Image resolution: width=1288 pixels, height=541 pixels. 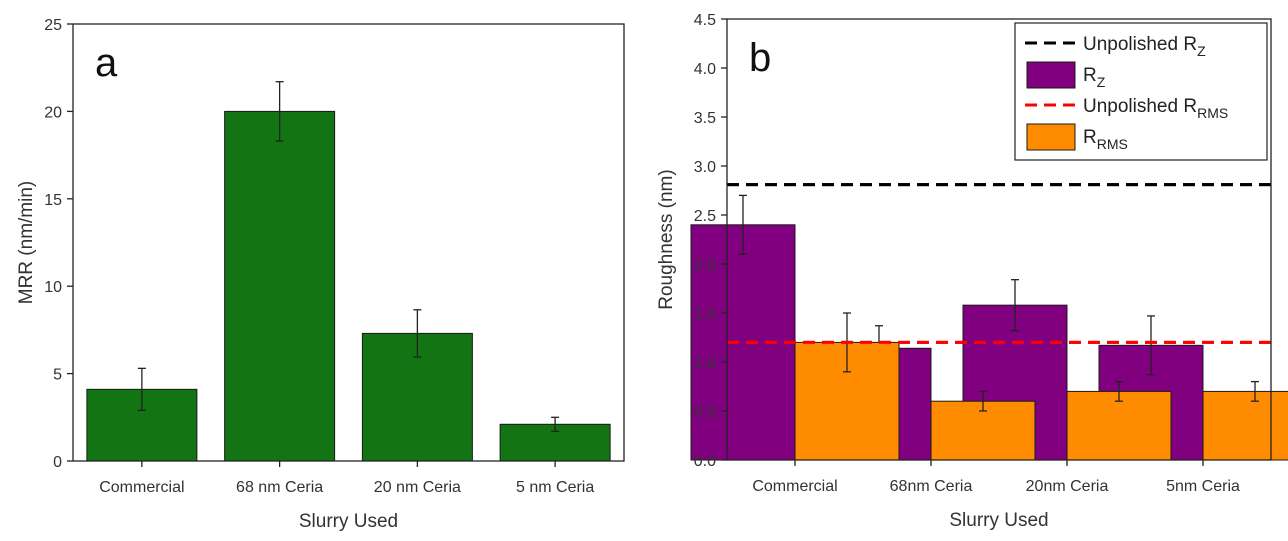 I want to click on y-tick-label-6: 3.0, so click(x=705, y=167).